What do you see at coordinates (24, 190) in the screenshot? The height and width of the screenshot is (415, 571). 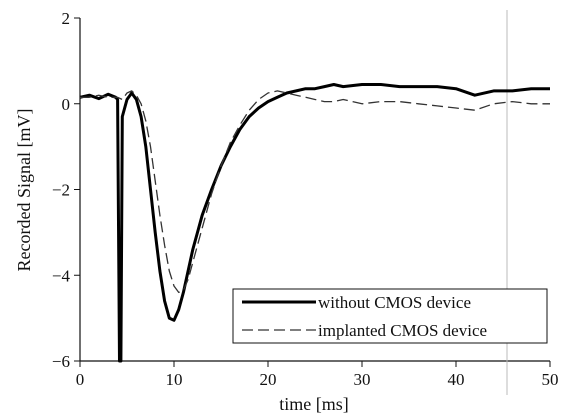 I see `y-axis-title: Recorded Signal [mV]` at bounding box center [24, 190].